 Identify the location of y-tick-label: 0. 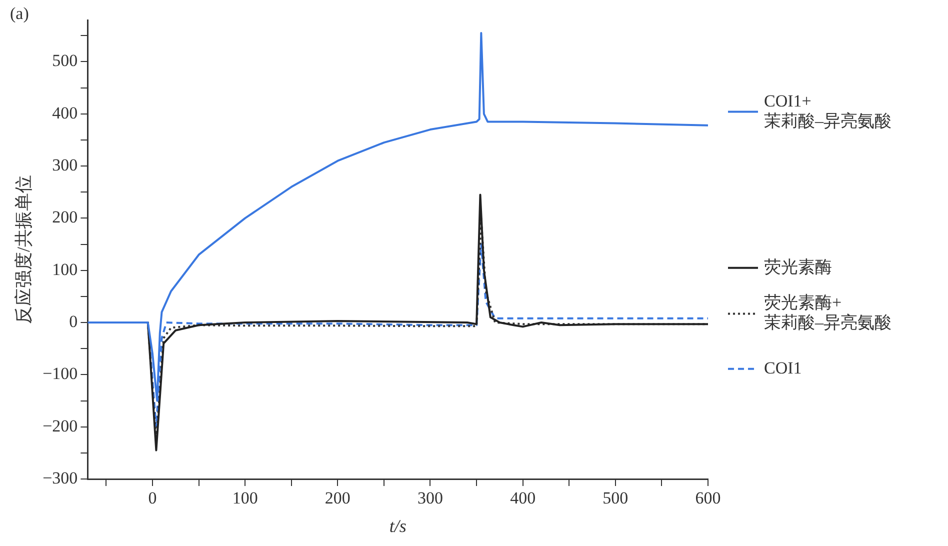
(73, 321).